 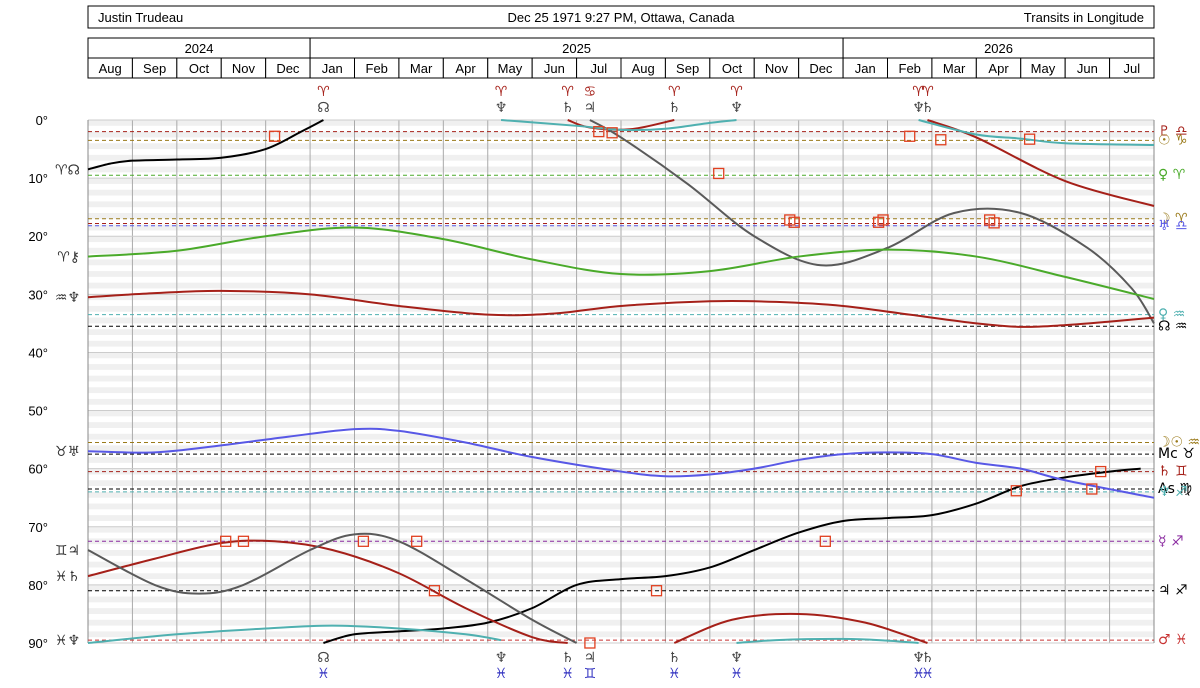 I want to click on top-sign-label: ♋, so click(x=590, y=92).